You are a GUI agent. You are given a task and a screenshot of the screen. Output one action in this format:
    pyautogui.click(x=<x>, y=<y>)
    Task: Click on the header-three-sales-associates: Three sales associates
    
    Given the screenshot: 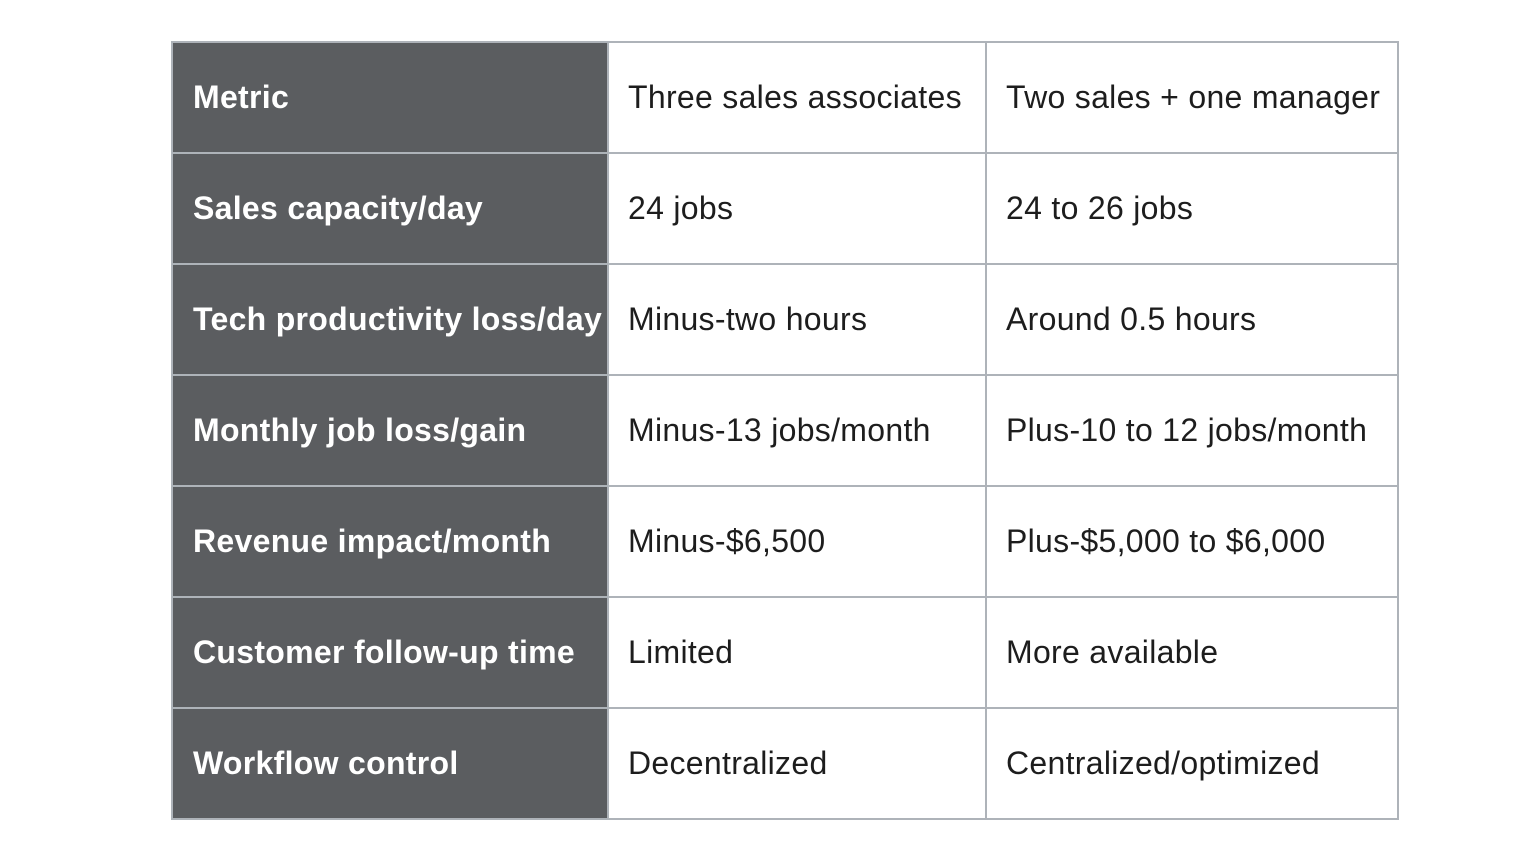 What is the action you would take?
    pyautogui.click(x=797, y=97)
    